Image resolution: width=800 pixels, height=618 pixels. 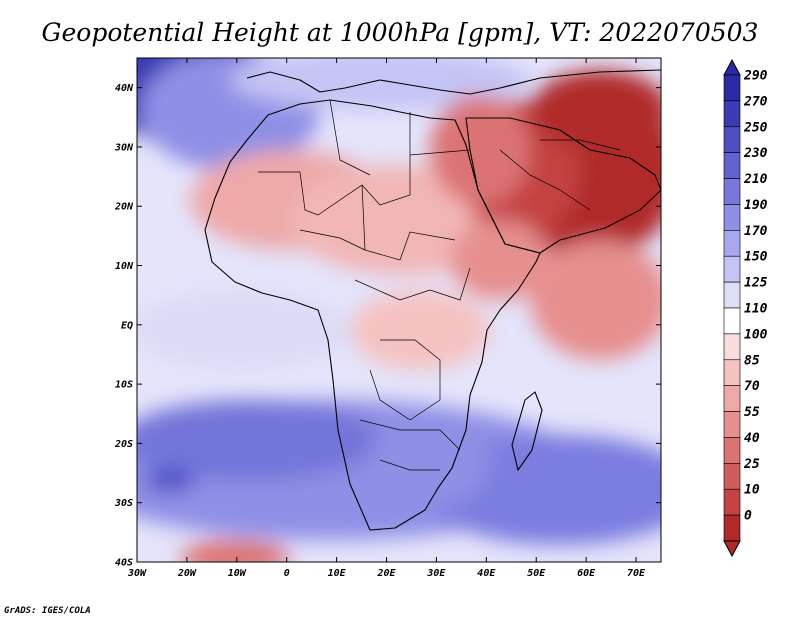 I want to click on longitude-tick-label: 10W, so click(x=237, y=573).